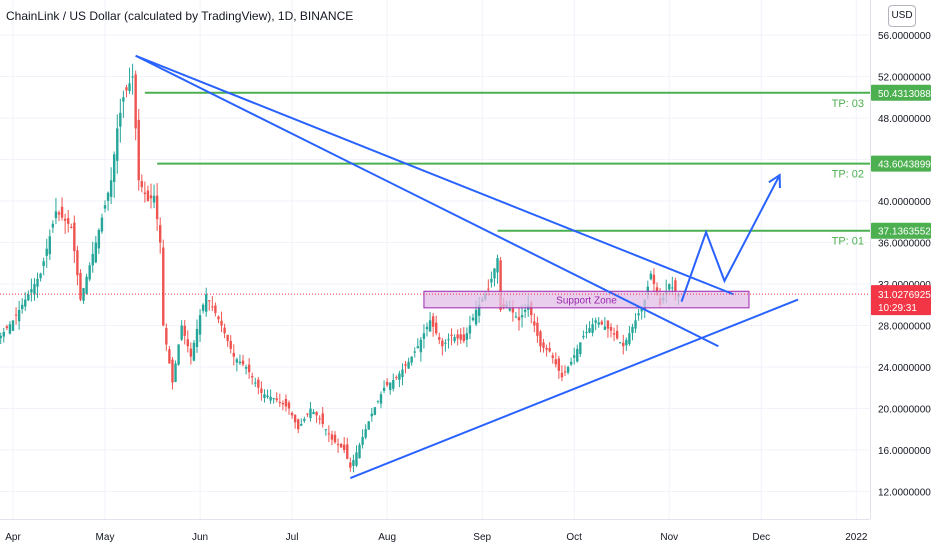 This screenshot has width=932, height=555. Describe the element at coordinates (482, 537) in the screenshot. I see `x-tick-label: Sep` at that location.